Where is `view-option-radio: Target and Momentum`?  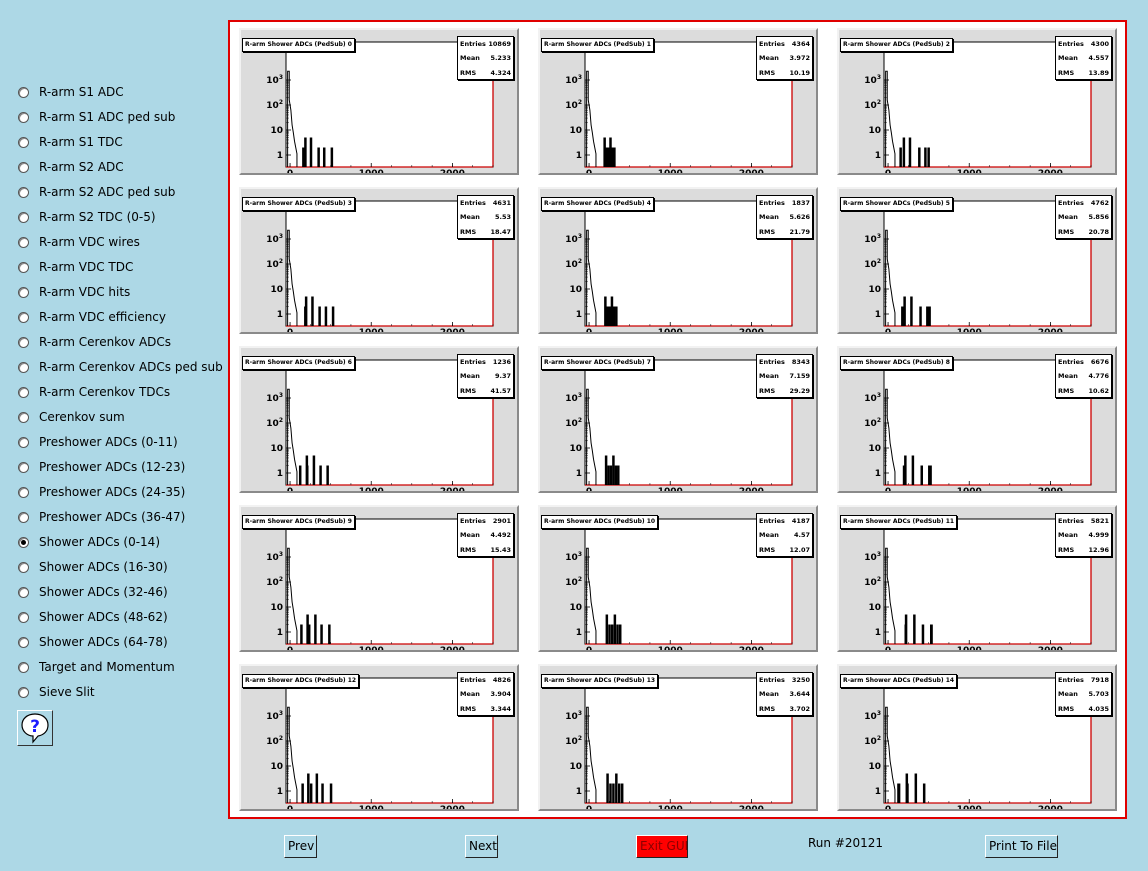 view-option-radio: Target and Momentum is located at coordinates (96, 667).